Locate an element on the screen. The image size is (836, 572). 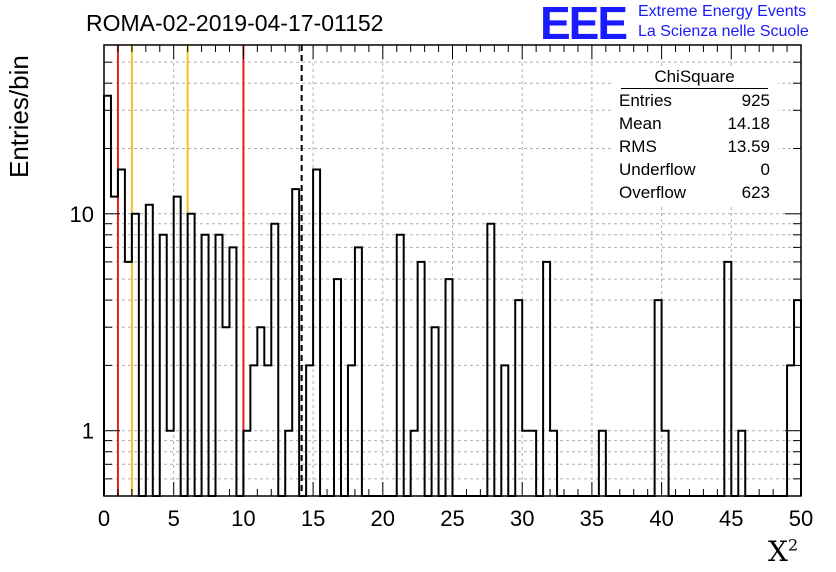
stats-value: 13.59 is located at coordinates (748, 146).